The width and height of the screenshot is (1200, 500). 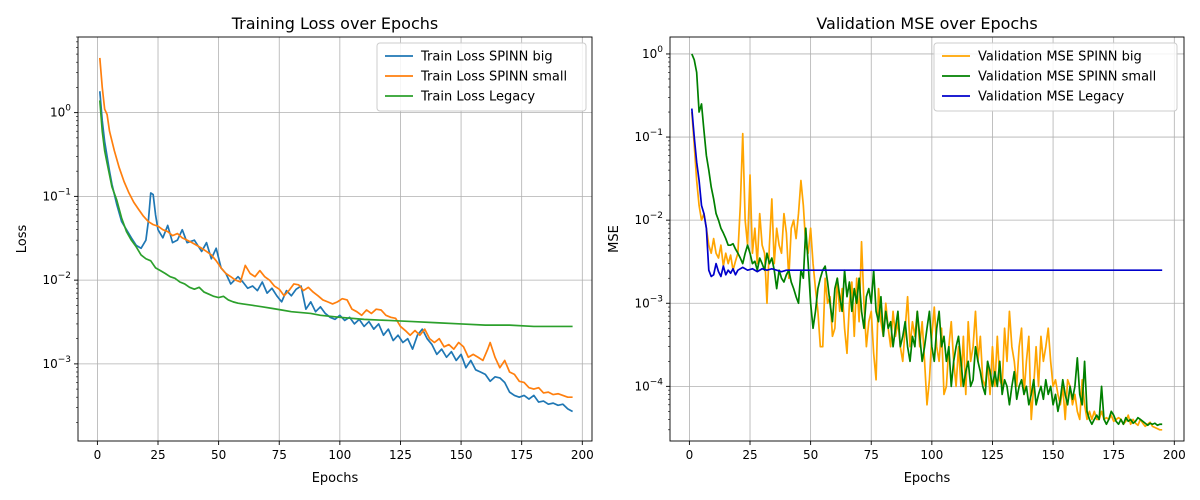 I want to click on y-axis-label: Loss, so click(x=22, y=239).